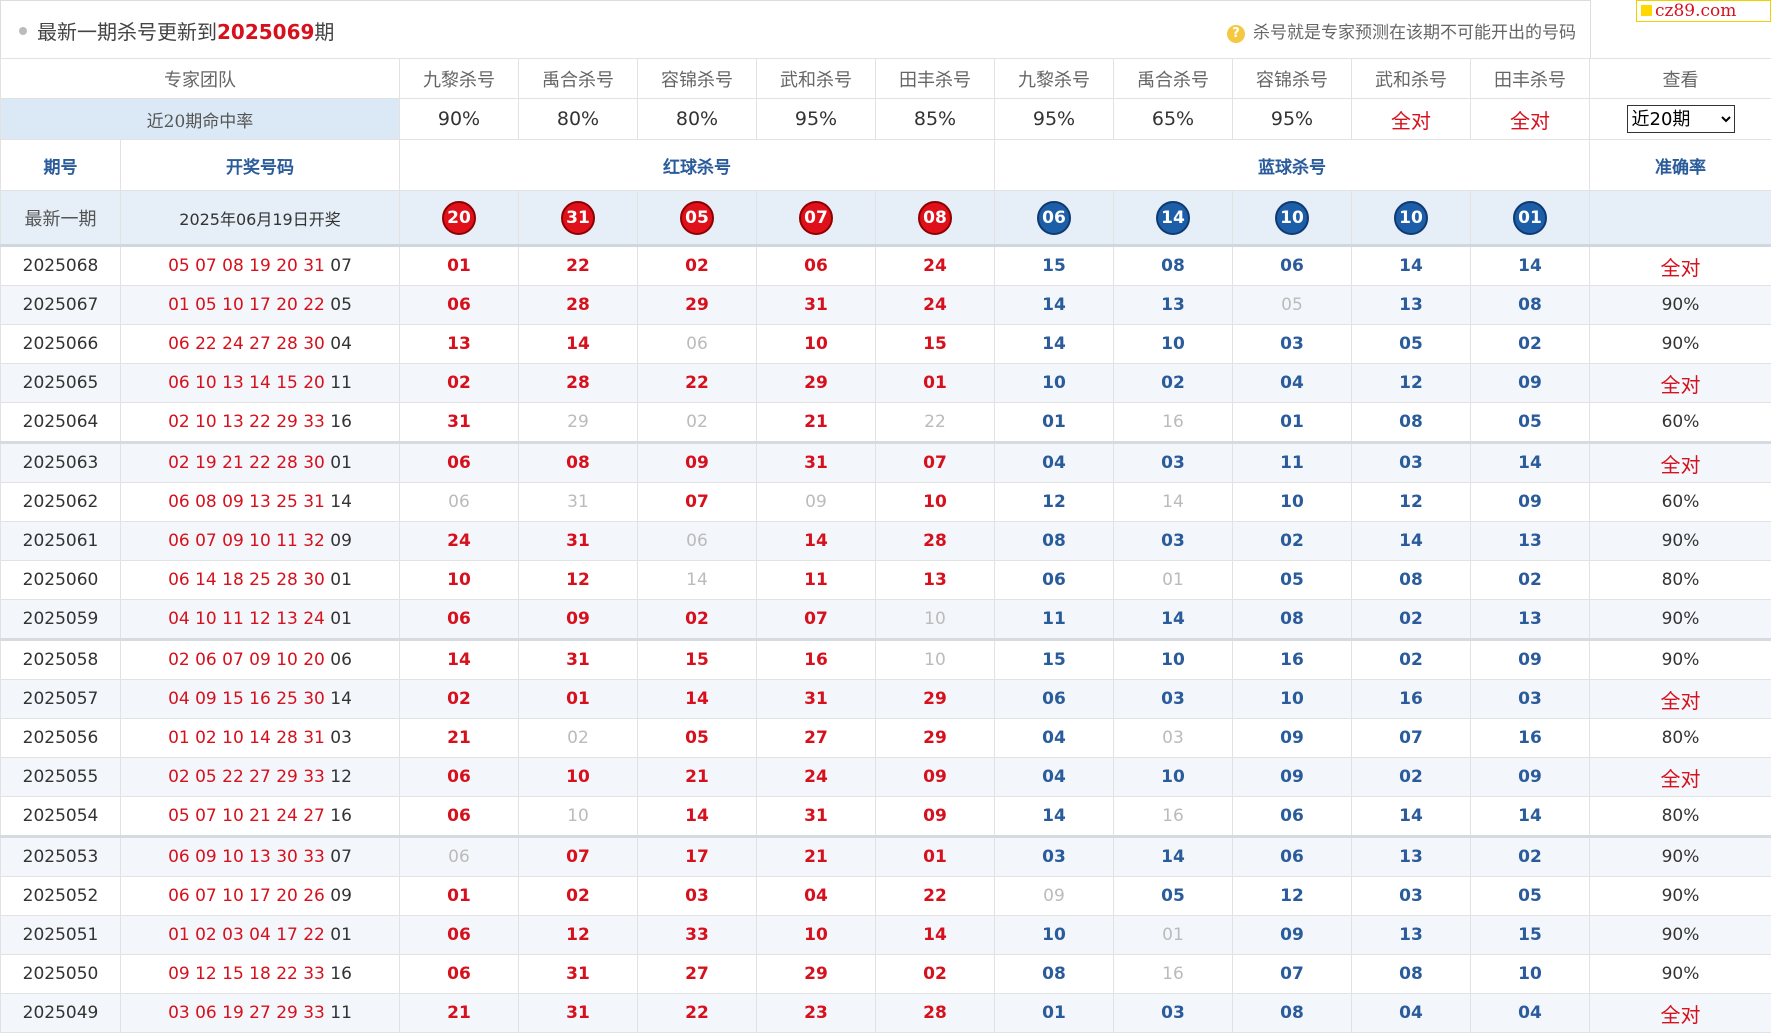 The image size is (1771, 1036). I want to click on period-select: 近20期, so click(1680, 119).